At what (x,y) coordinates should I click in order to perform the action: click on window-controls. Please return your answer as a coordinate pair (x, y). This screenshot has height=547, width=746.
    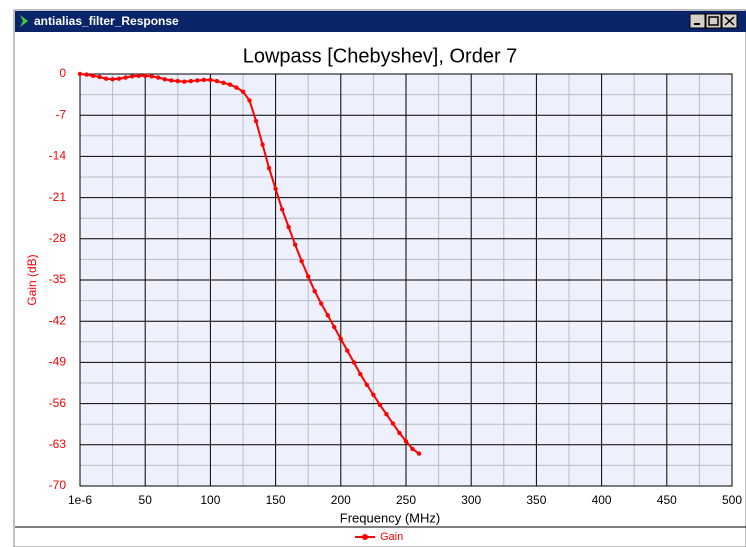
    Looking at the image, I should click on (713, 21).